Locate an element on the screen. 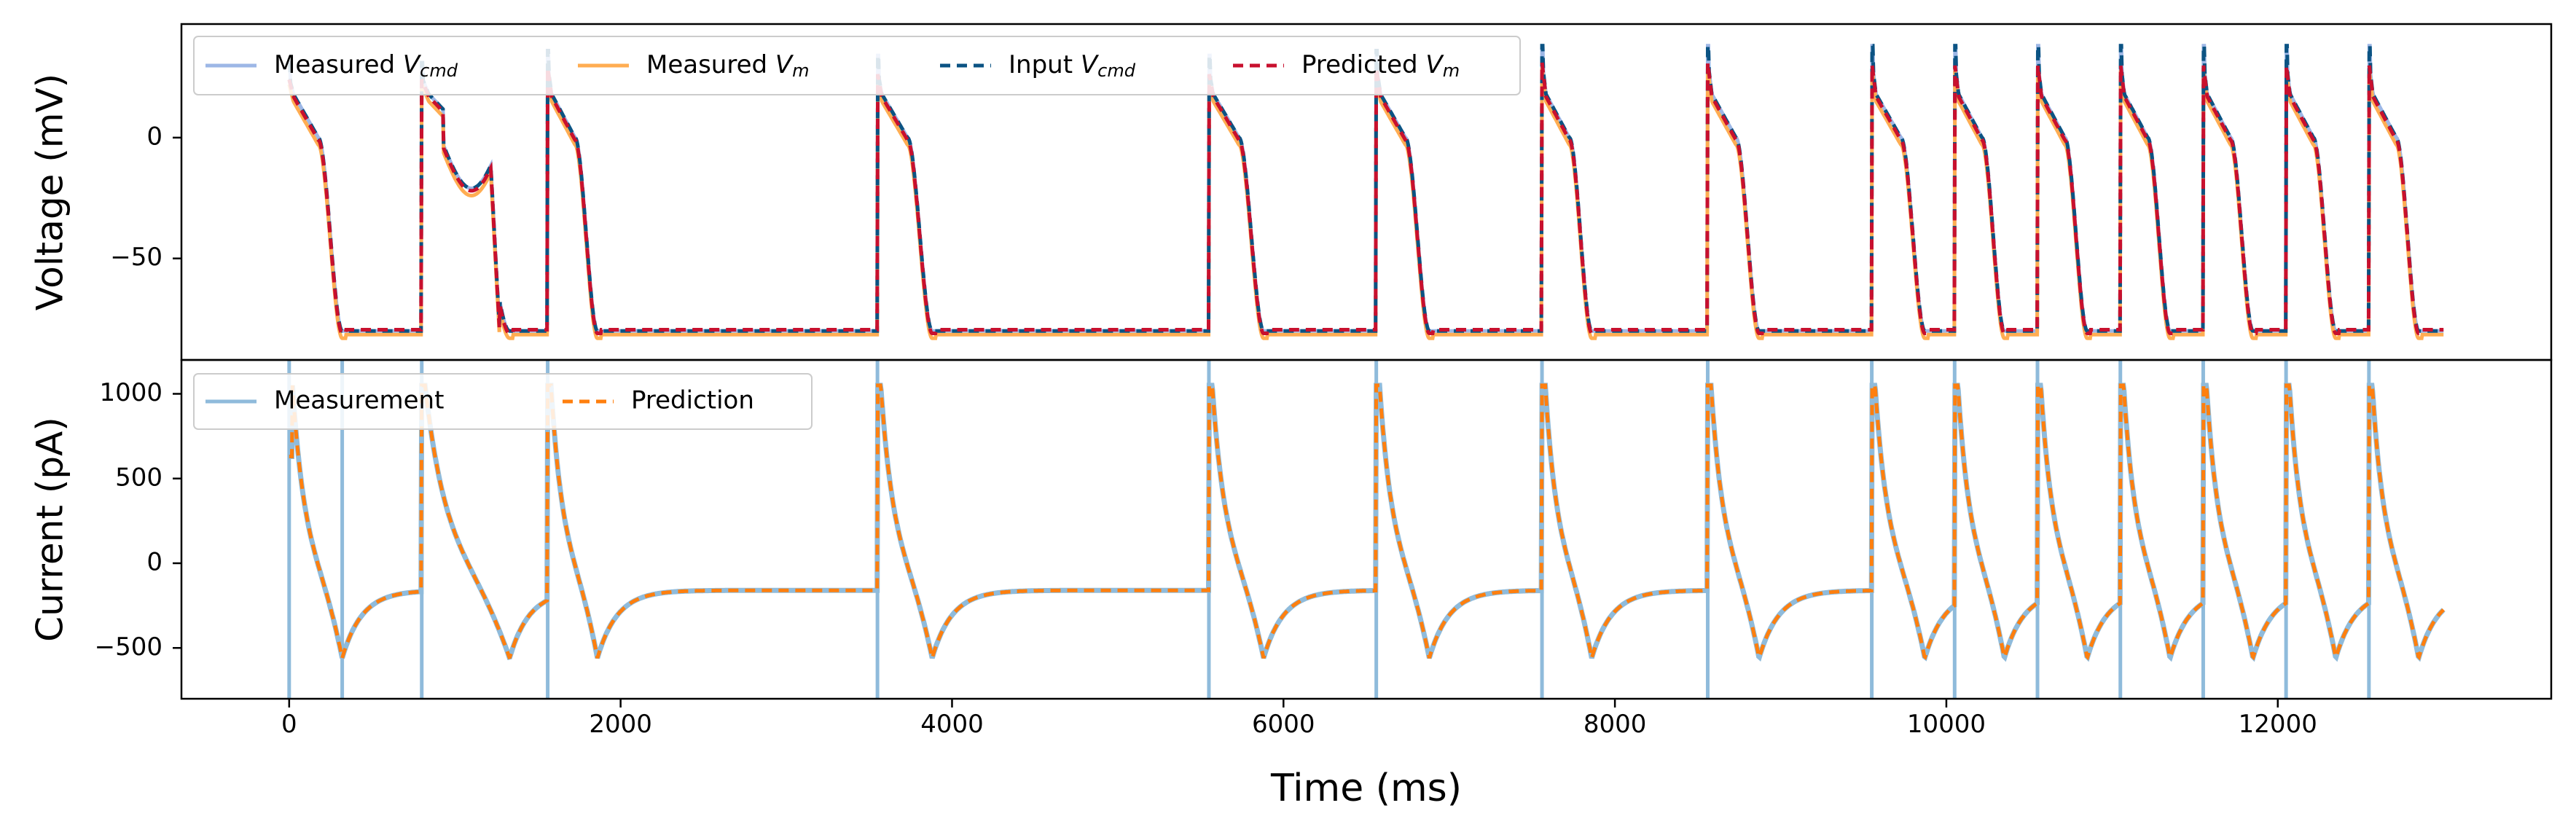 The width and height of the screenshot is (2576, 827). voltage-legend is located at coordinates (857, 65).